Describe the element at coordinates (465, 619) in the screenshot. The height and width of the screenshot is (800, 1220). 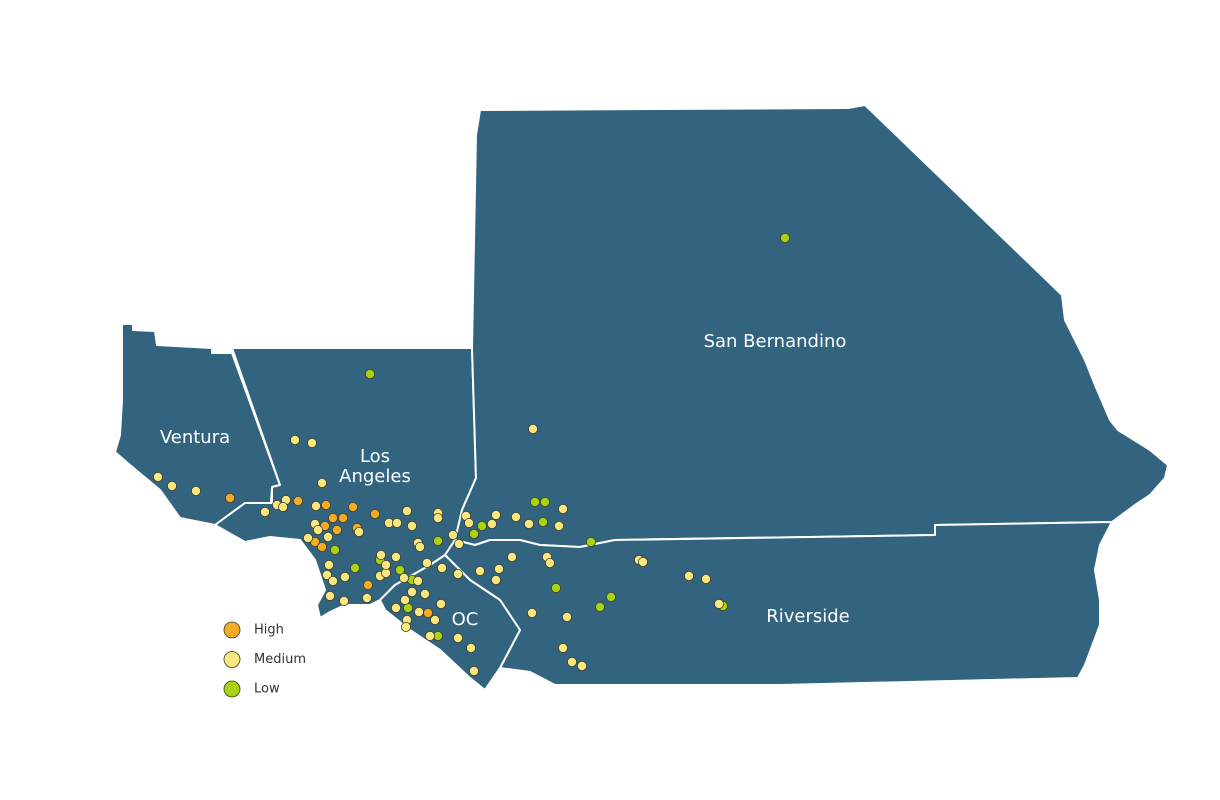
I see `region-label: OC` at that location.